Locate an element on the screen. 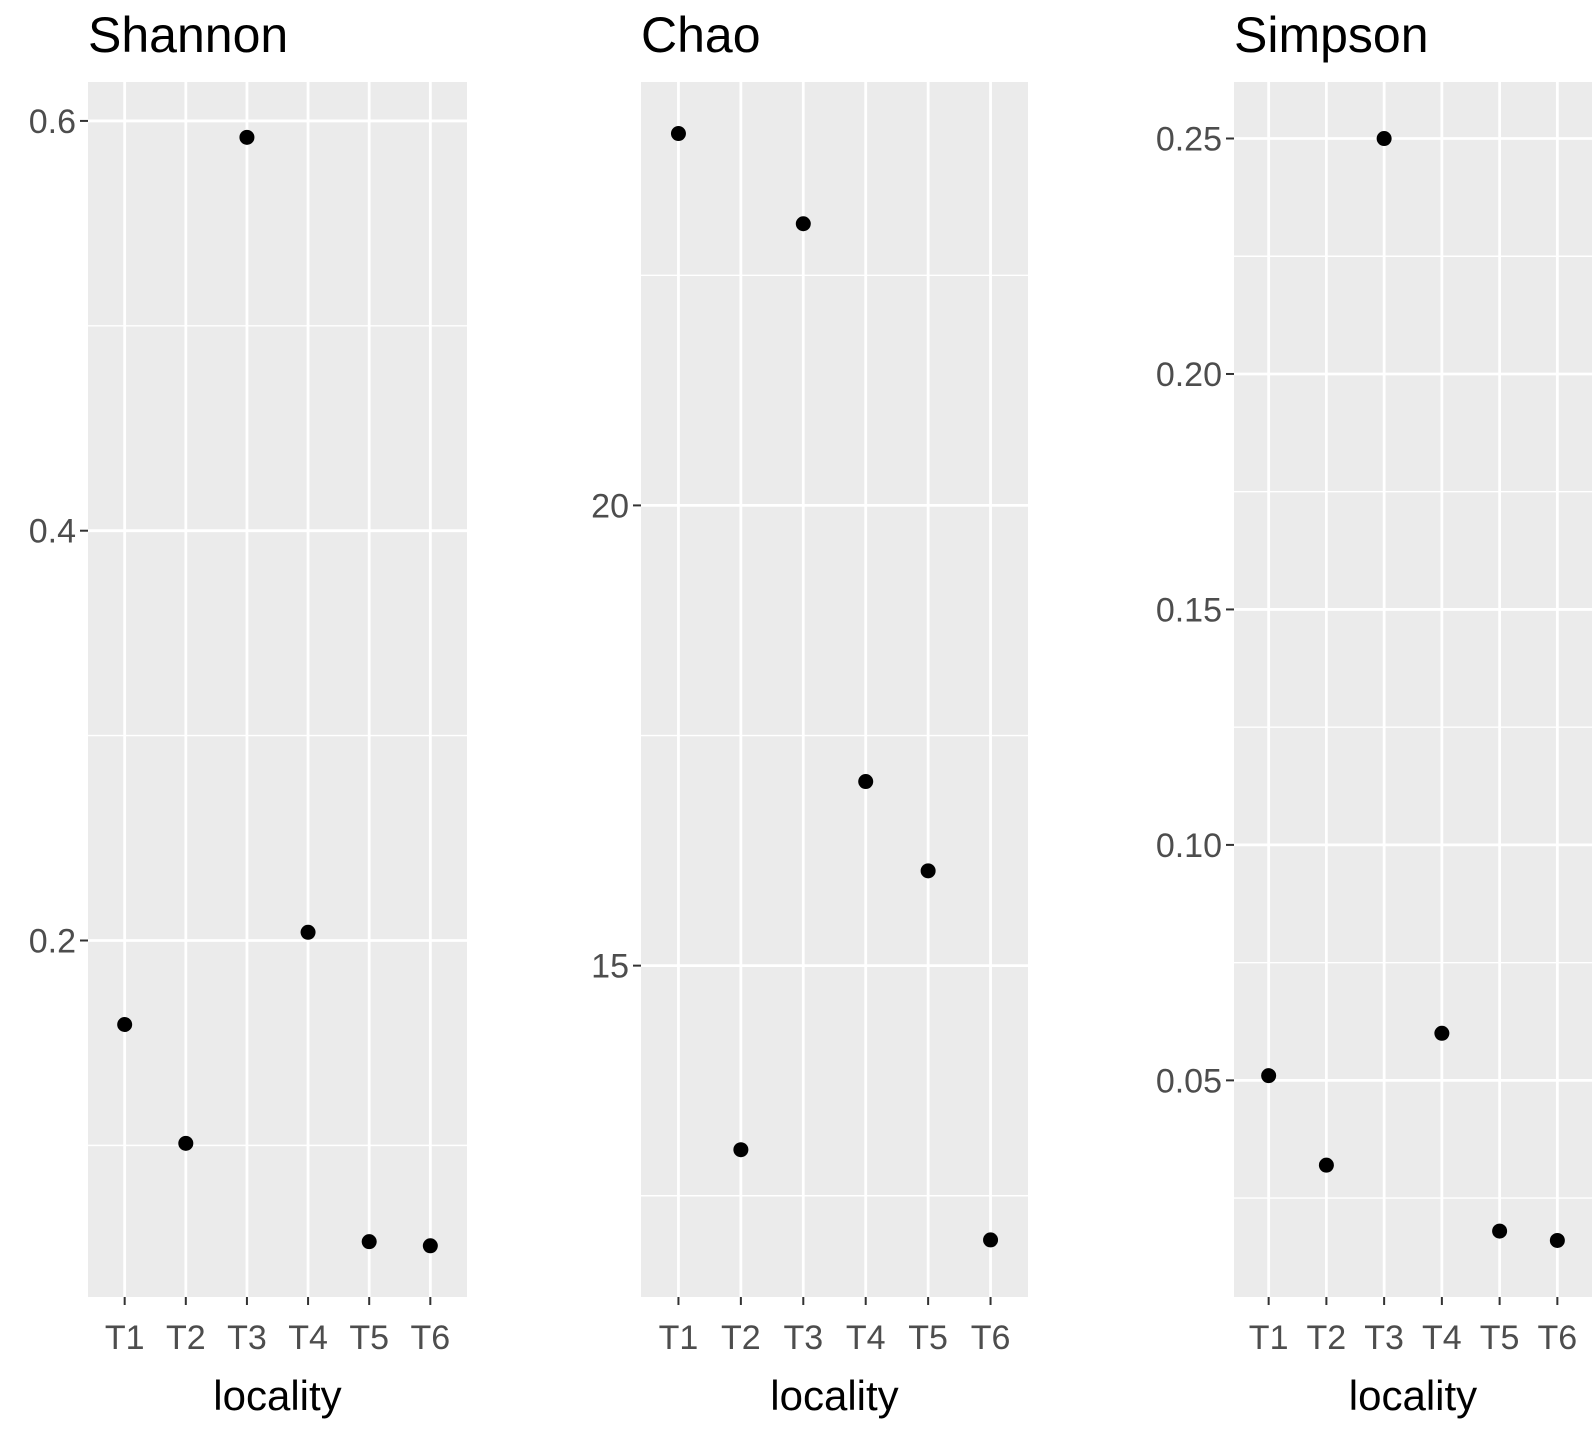 The image size is (1595, 1450). y-tick-label: 0.05 is located at coordinates (1189, 1081).